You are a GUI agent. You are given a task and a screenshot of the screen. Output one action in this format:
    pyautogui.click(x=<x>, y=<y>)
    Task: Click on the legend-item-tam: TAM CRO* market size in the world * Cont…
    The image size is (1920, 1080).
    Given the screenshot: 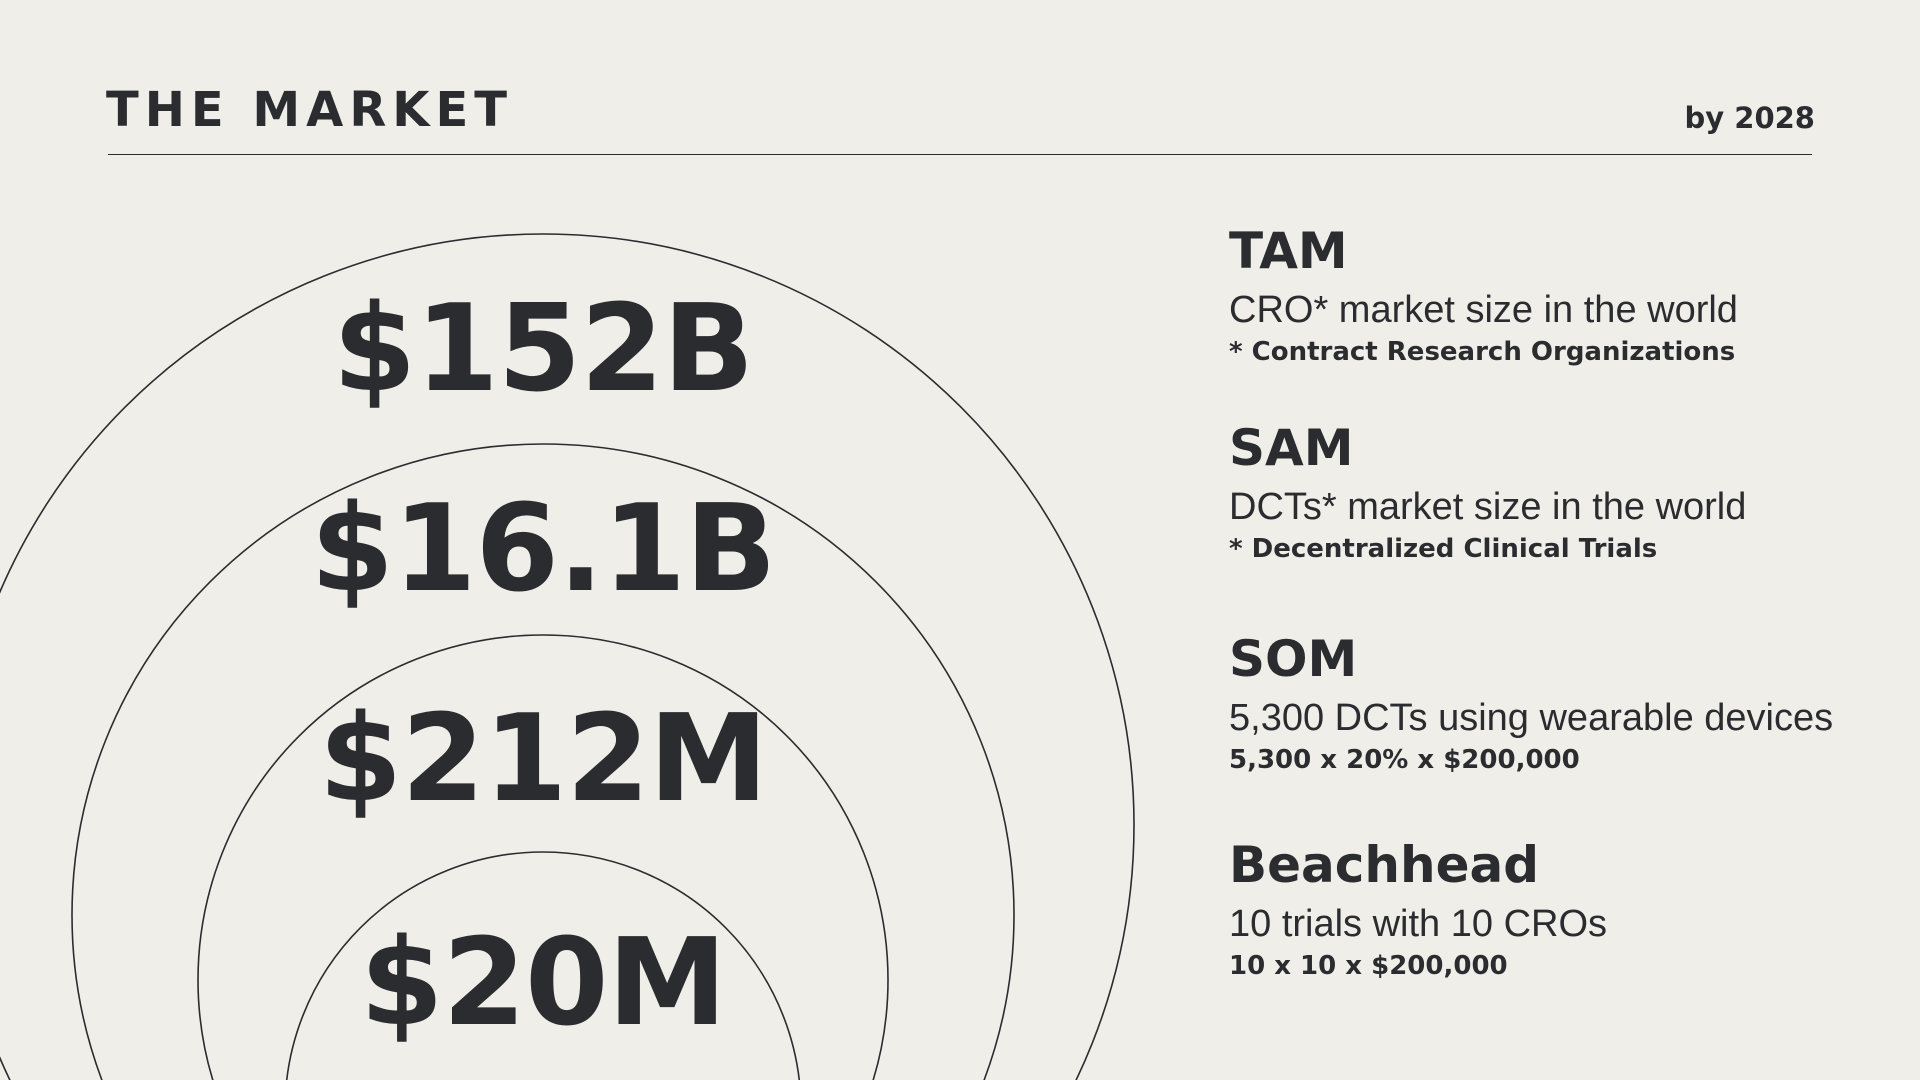 What is the action you would take?
    pyautogui.click(x=1483, y=296)
    